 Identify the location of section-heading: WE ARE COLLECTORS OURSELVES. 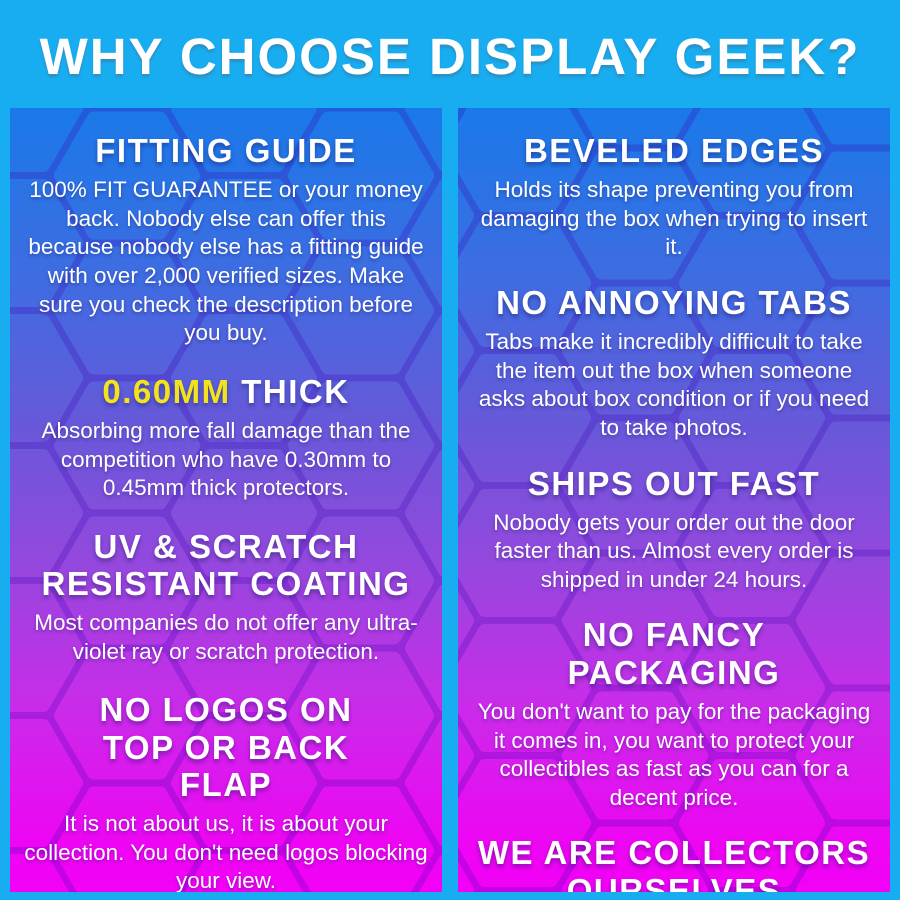
(674, 863).